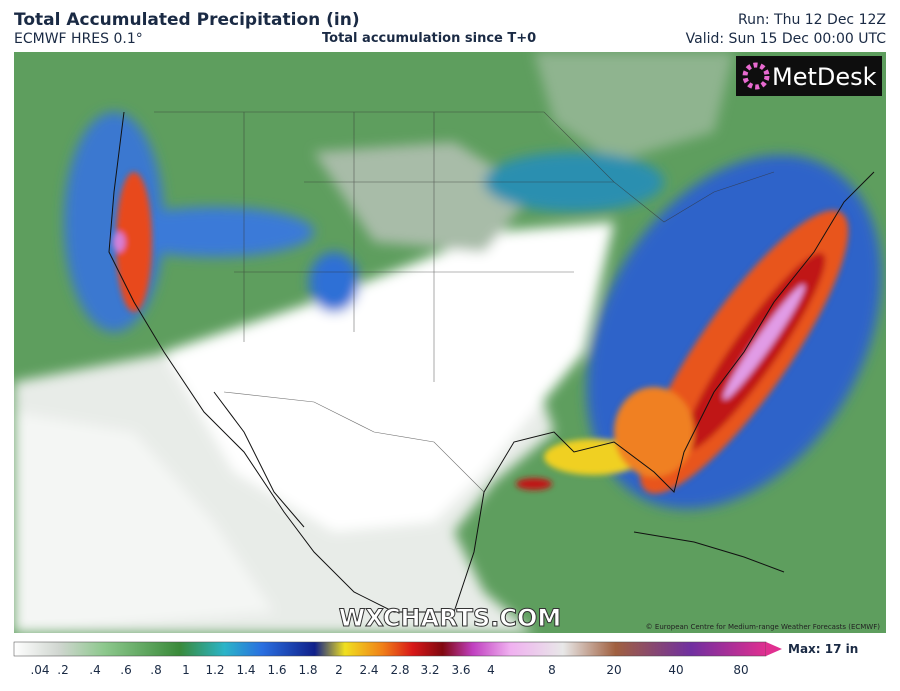 The width and height of the screenshot is (900, 691). I want to click on colorbar-label: 1, so click(186, 670).